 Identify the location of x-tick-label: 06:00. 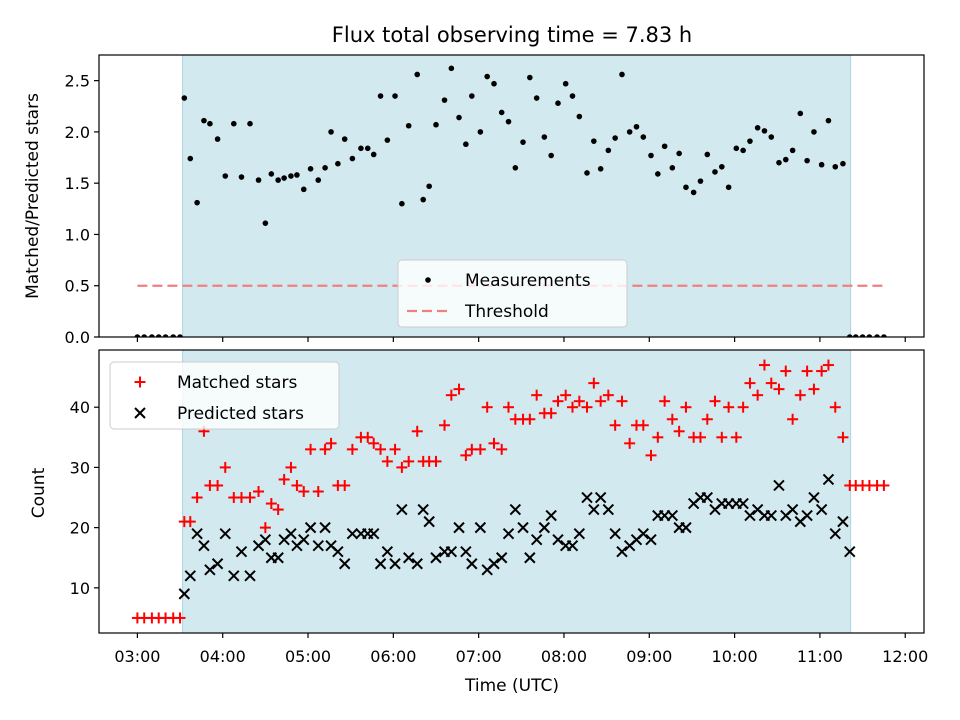
(393, 656).